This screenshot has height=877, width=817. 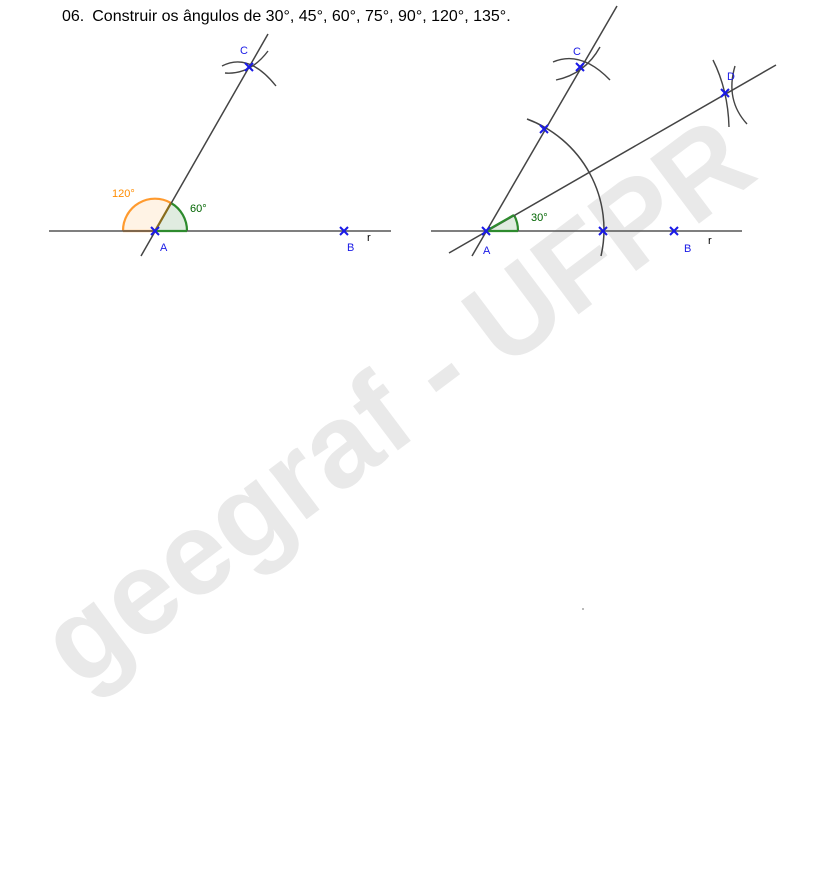 What do you see at coordinates (565, 187) in the screenshot?
I see `construction-arc-main` at bounding box center [565, 187].